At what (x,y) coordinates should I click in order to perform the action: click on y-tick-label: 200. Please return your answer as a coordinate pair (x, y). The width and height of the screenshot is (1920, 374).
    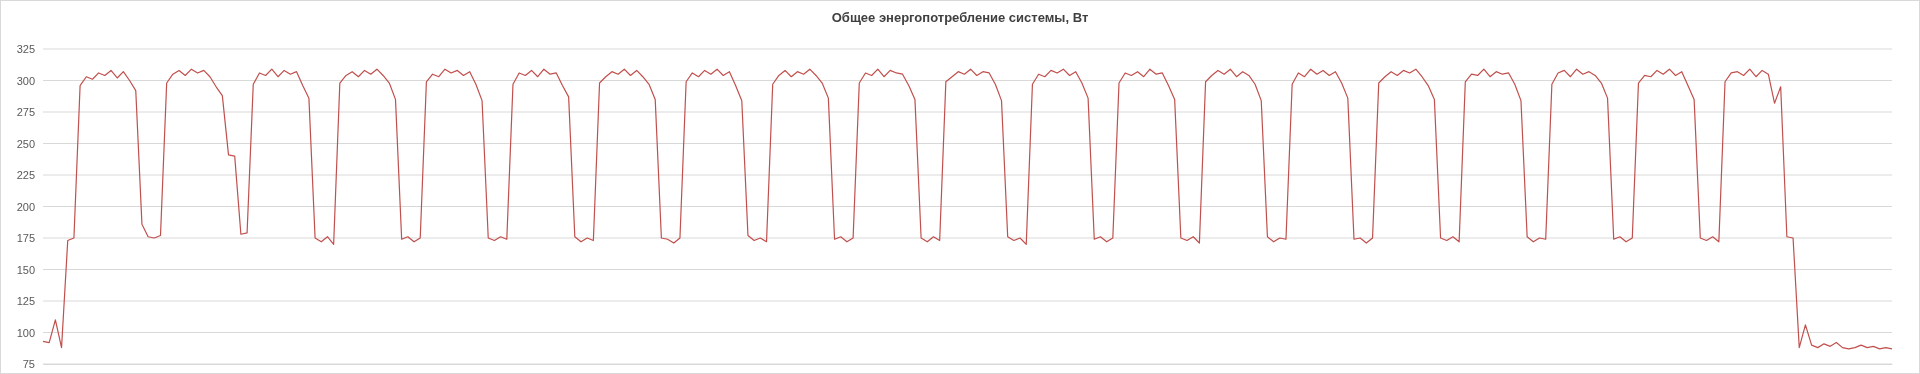
    Looking at the image, I should click on (25, 206).